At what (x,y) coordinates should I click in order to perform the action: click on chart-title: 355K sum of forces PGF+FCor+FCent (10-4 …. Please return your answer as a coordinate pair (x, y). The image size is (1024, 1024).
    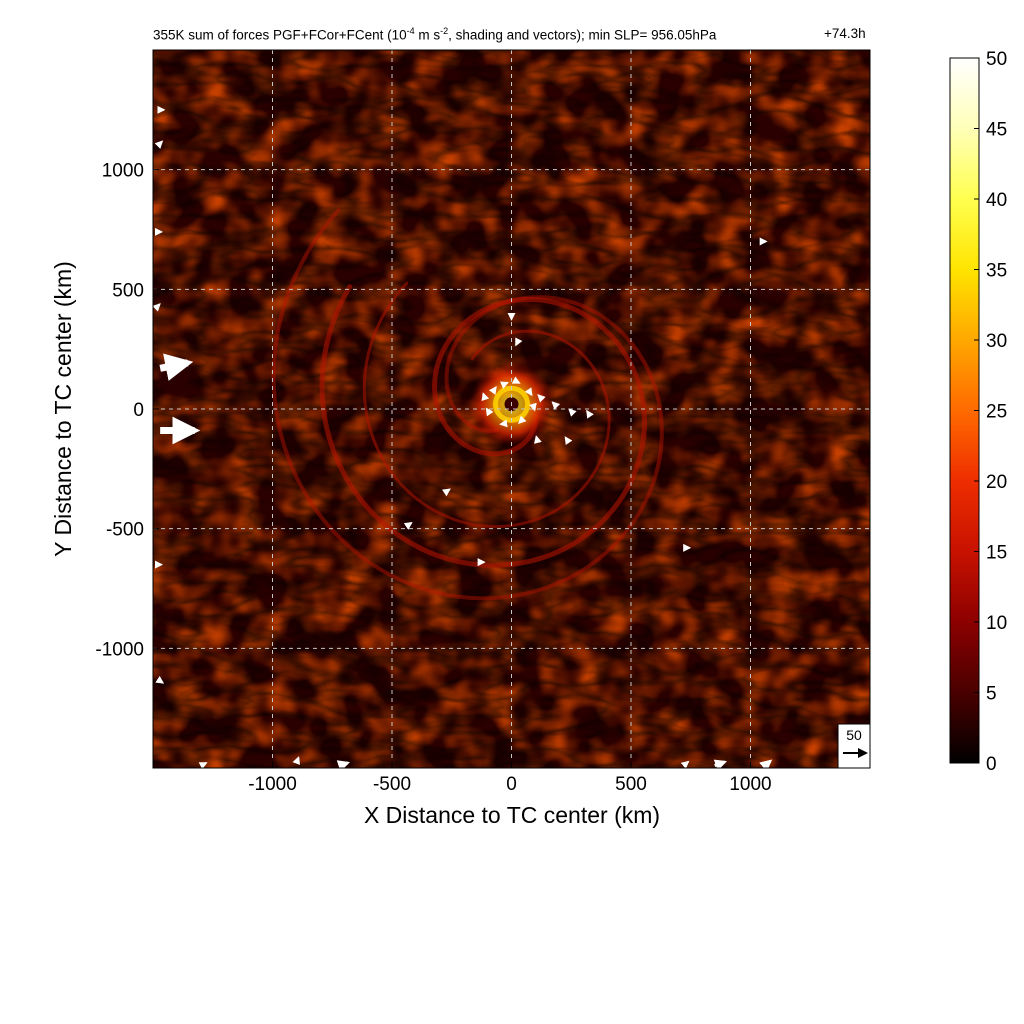
    Looking at the image, I should click on (435, 34).